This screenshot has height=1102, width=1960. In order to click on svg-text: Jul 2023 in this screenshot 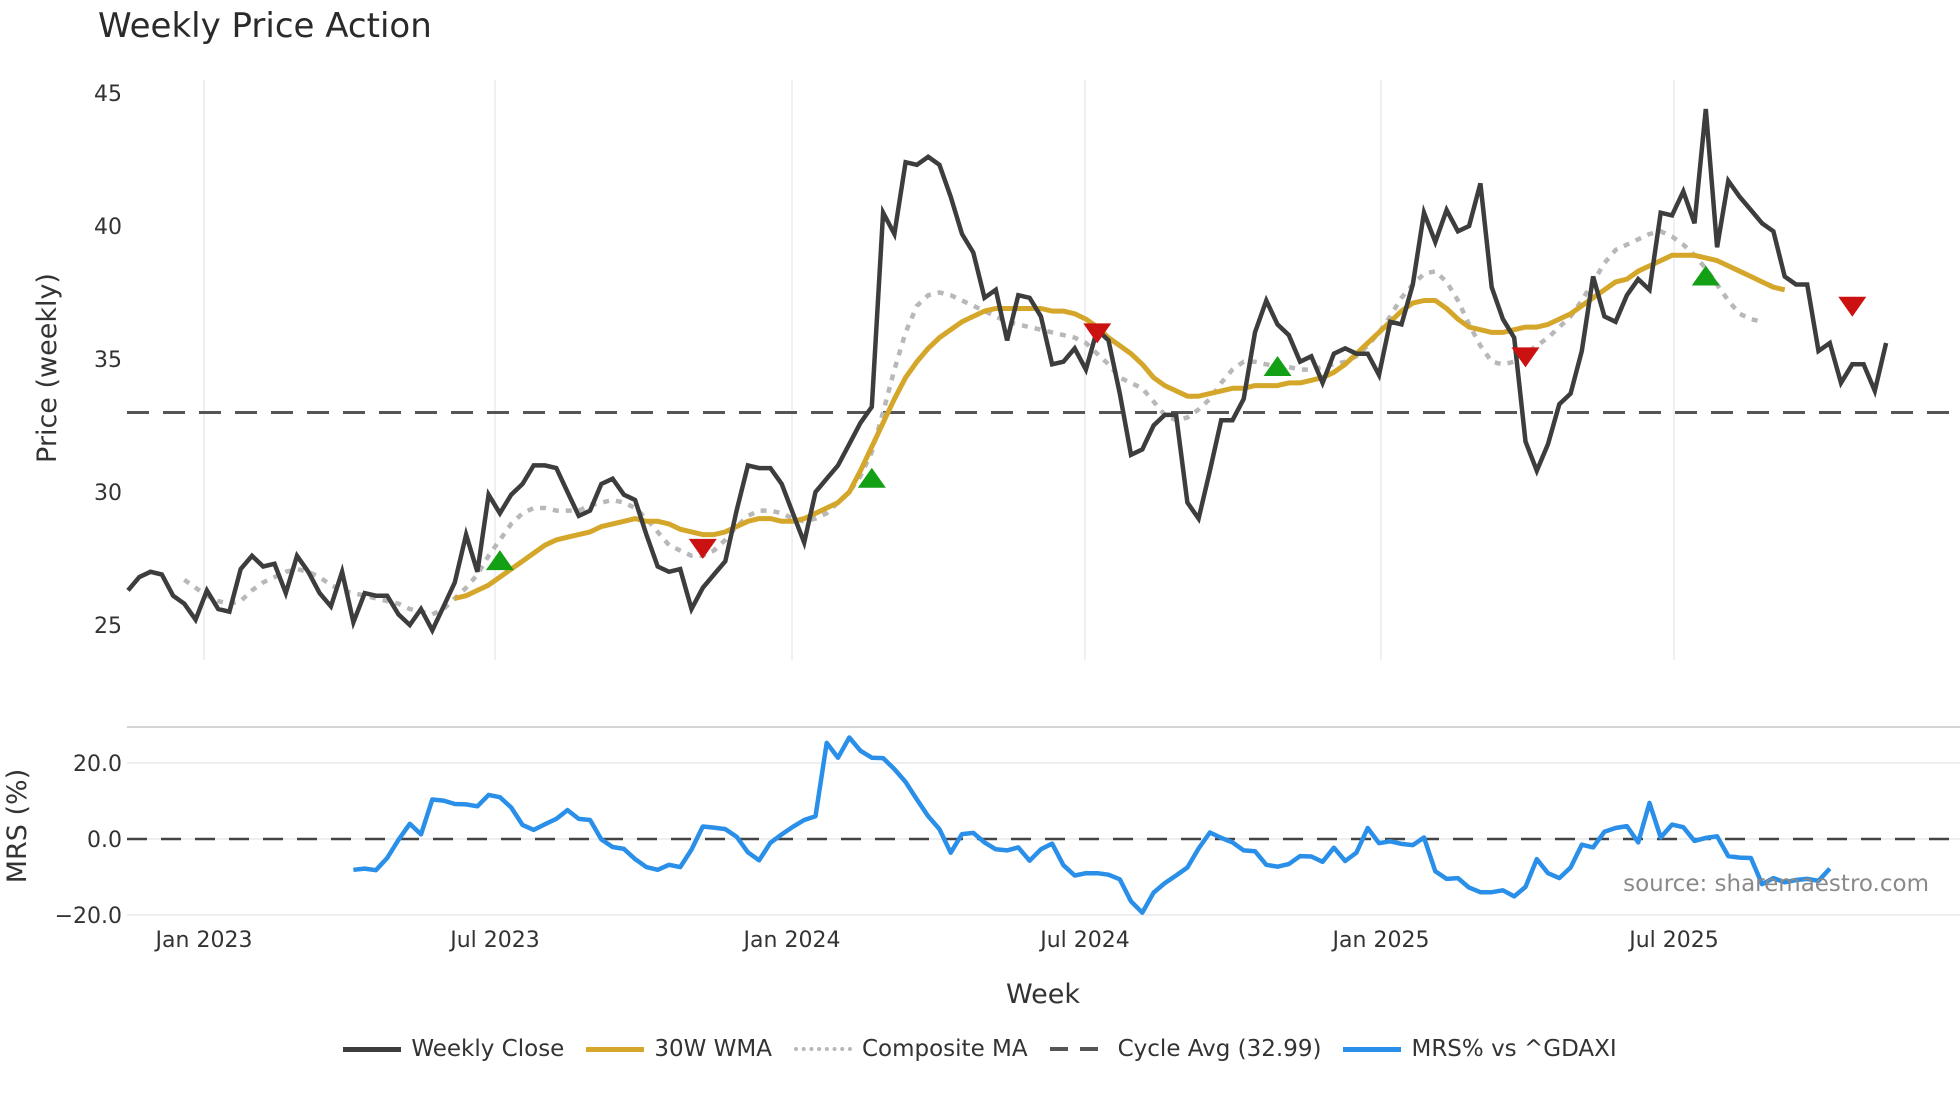, I will do `click(494, 940)`.